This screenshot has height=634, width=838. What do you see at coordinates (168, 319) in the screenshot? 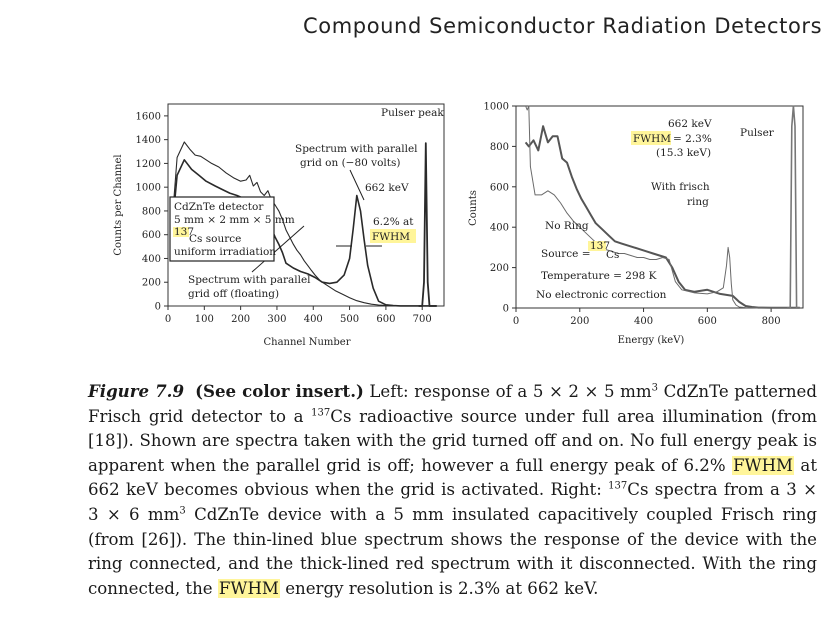
I see `left-xtick-label: 0` at bounding box center [168, 319].